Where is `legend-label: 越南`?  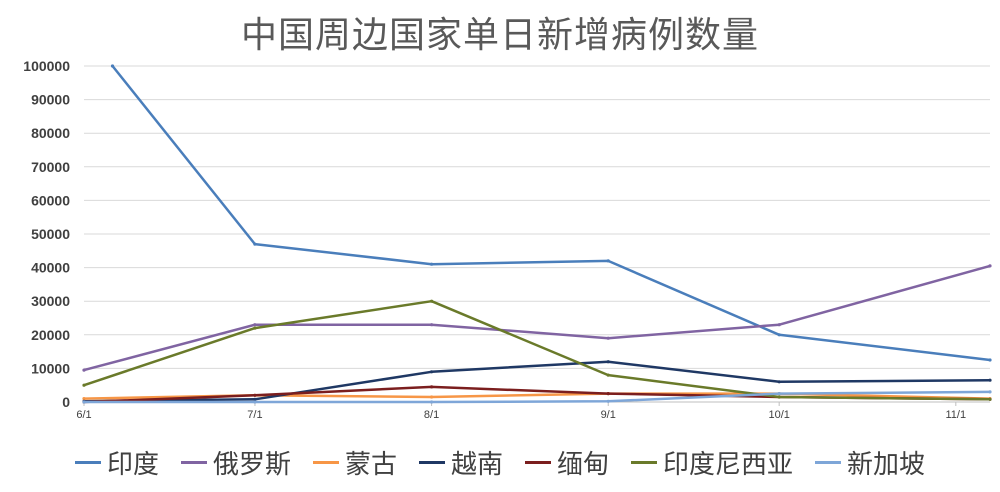 legend-label: 越南 is located at coordinates (476, 464).